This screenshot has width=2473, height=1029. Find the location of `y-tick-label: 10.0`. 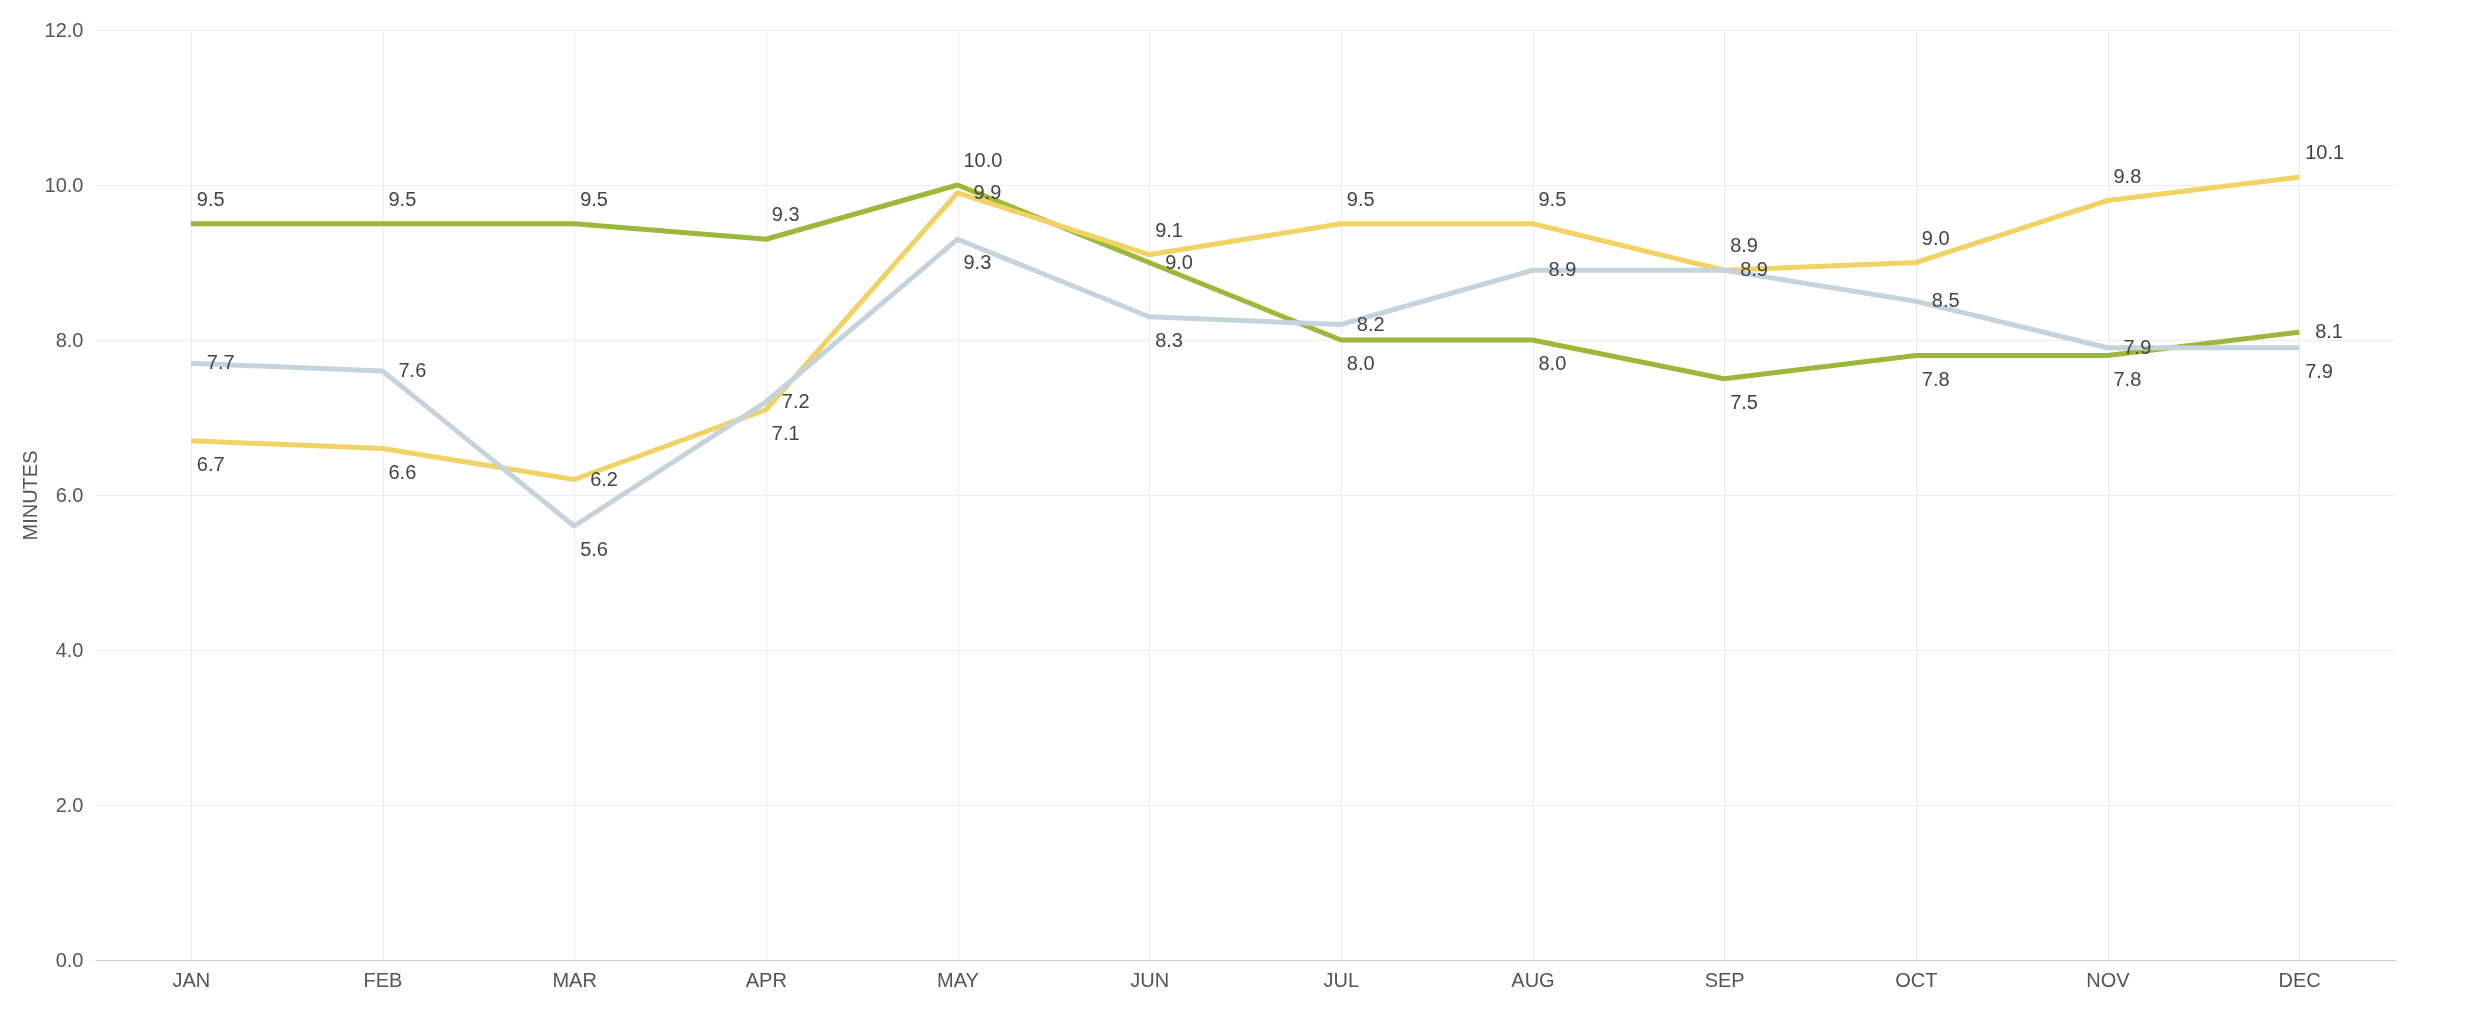

y-tick-label: 10.0 is located at coordinates (64, 184).